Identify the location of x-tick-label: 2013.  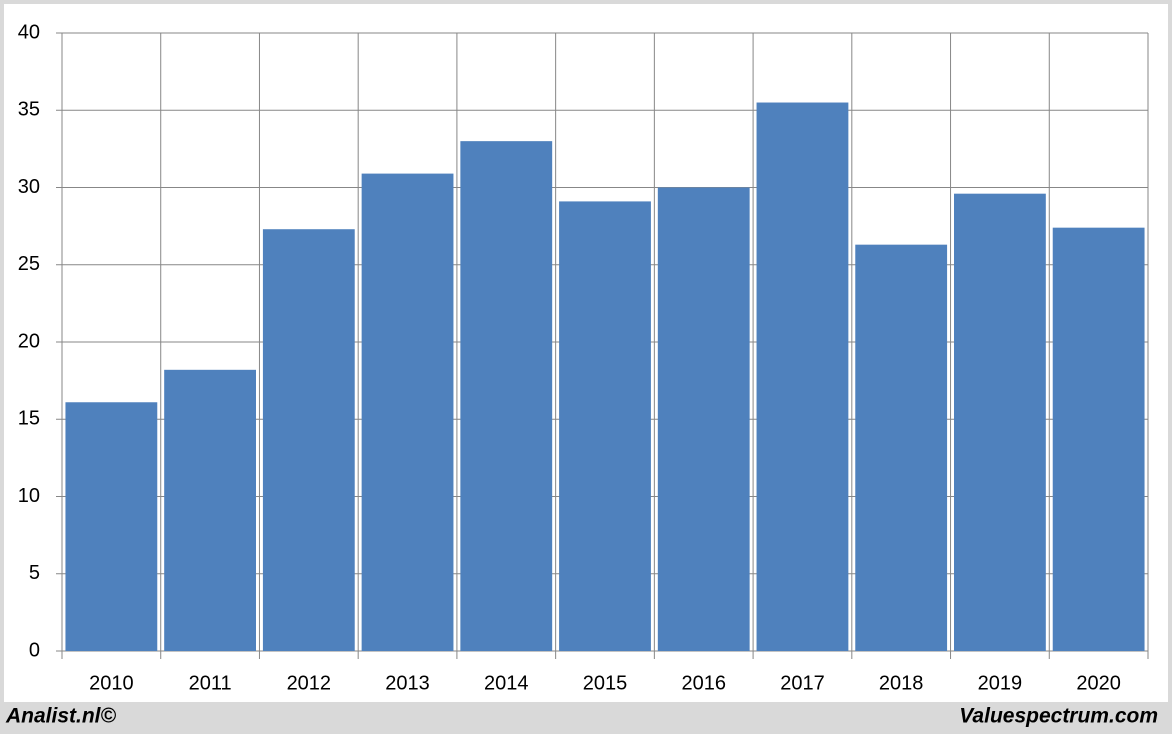
(407, 683).